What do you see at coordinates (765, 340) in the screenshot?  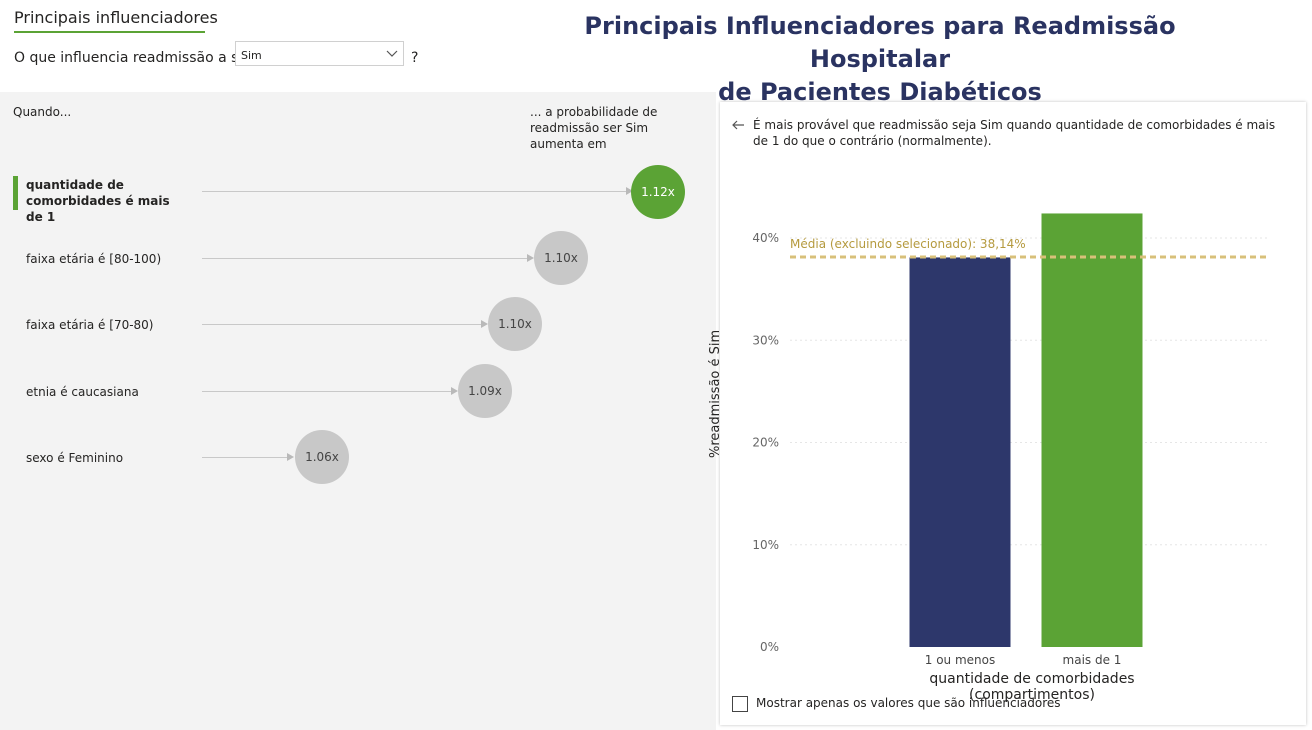 I see `y-tick-label: 30%` at bounding box center [765, 340].